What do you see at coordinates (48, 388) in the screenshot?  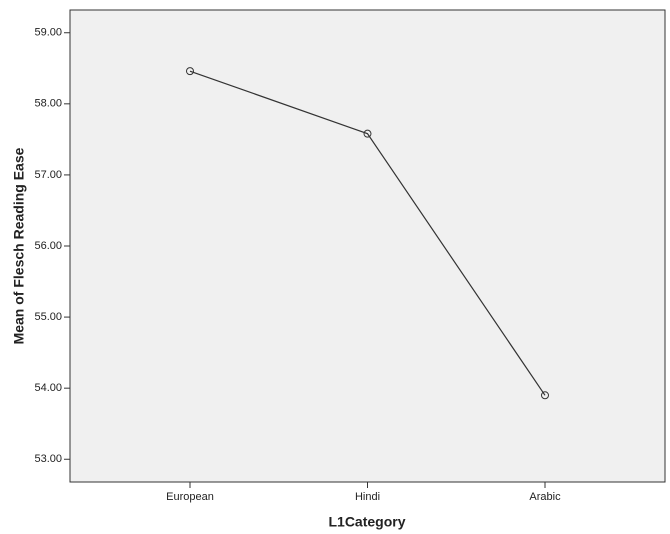 I see `y-tick-label: 54.00` at bounding box center [48, 388].